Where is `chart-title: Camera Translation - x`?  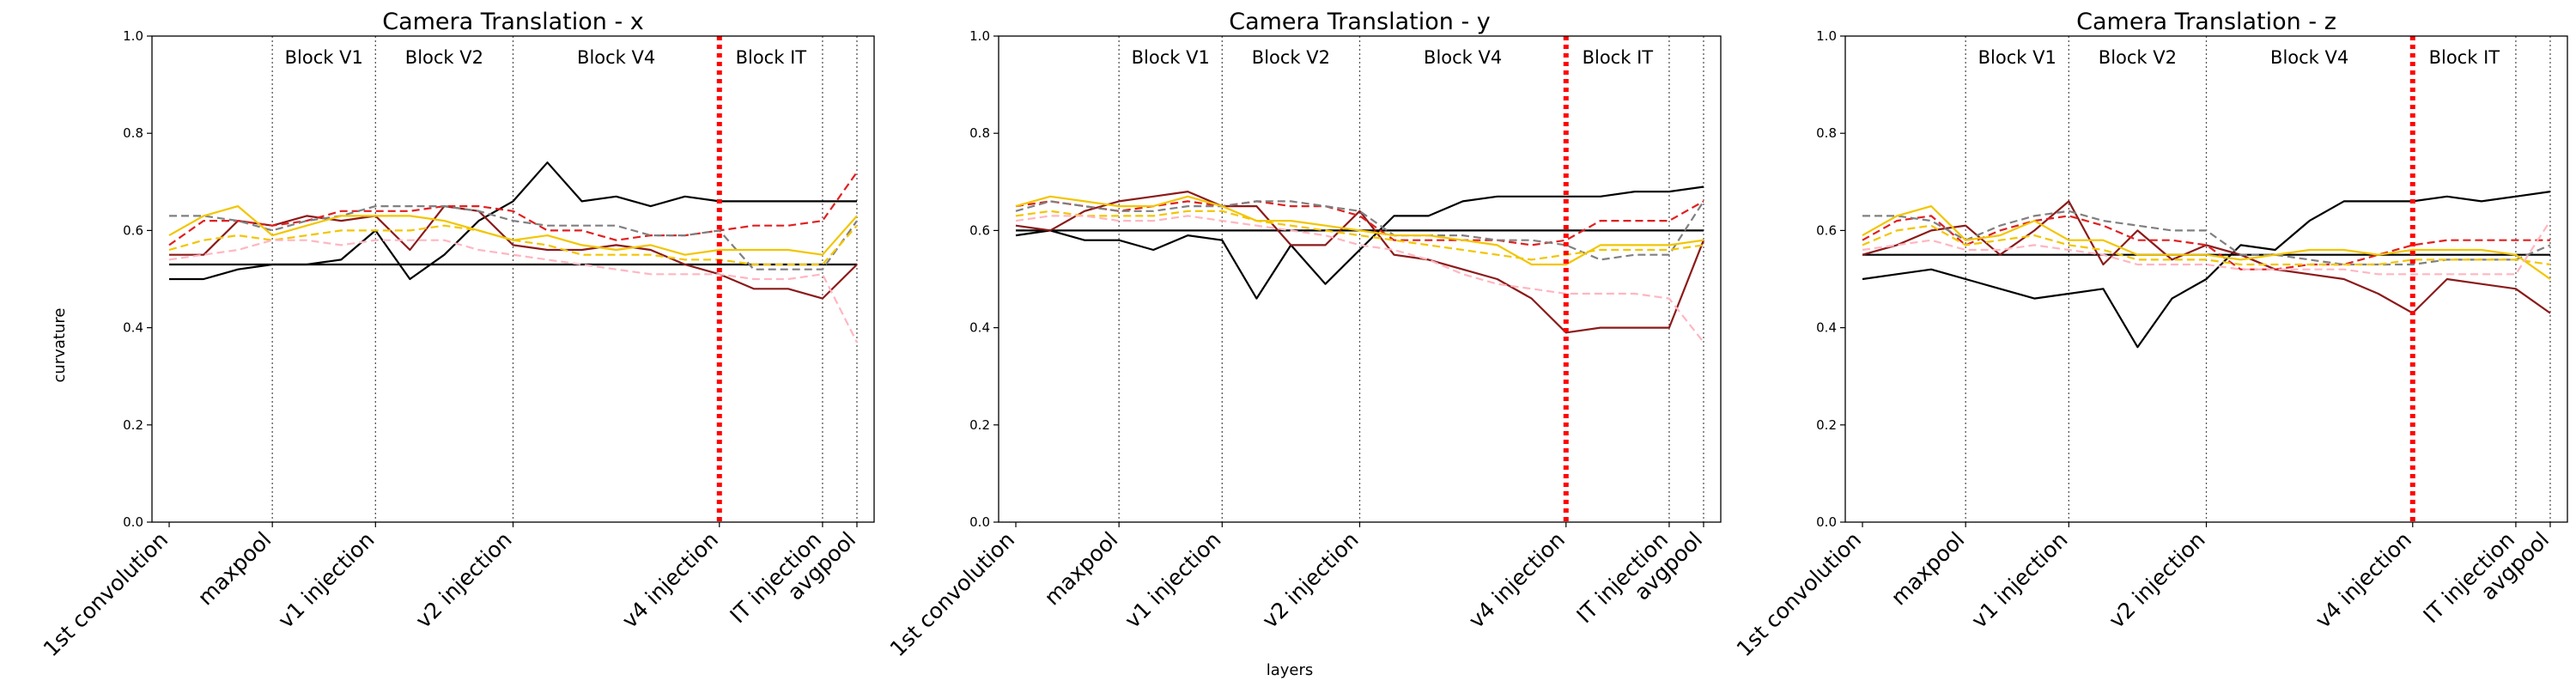 chart-title: Camera Translation - x is located at coordinates (513, 22).